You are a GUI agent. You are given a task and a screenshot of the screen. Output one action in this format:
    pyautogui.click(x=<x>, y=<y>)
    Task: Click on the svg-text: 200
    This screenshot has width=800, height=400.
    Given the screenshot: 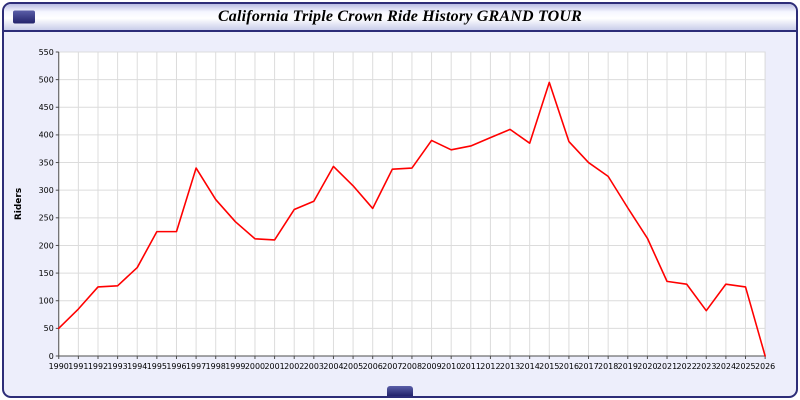 What is the action you would take?
    pyautogui.click(x=46, y=245)
    